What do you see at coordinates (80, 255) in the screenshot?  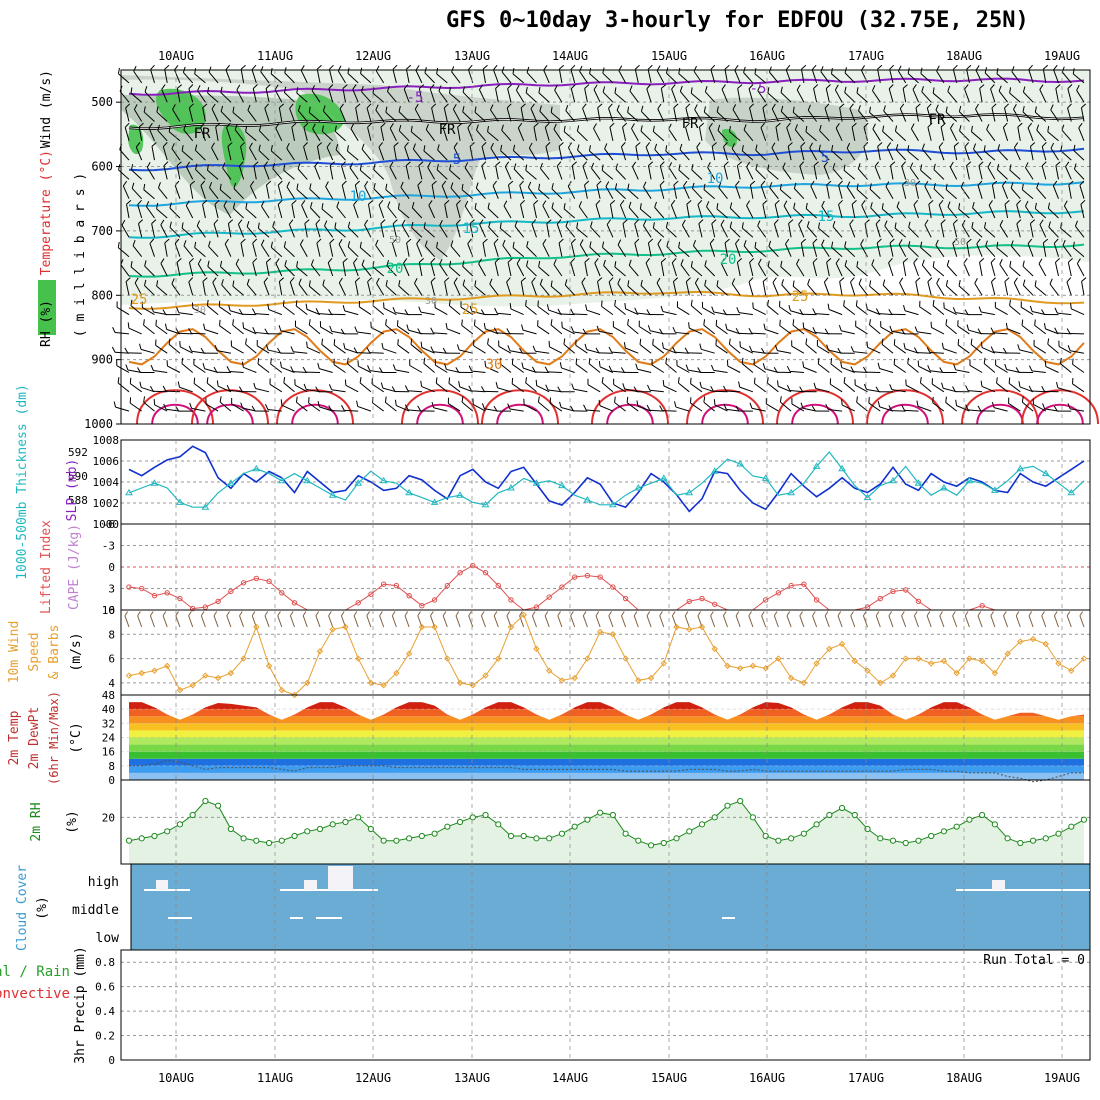 I see `upper-air-ylabel: ( m i l l i b a r s )` at bounding box center [80, 255].